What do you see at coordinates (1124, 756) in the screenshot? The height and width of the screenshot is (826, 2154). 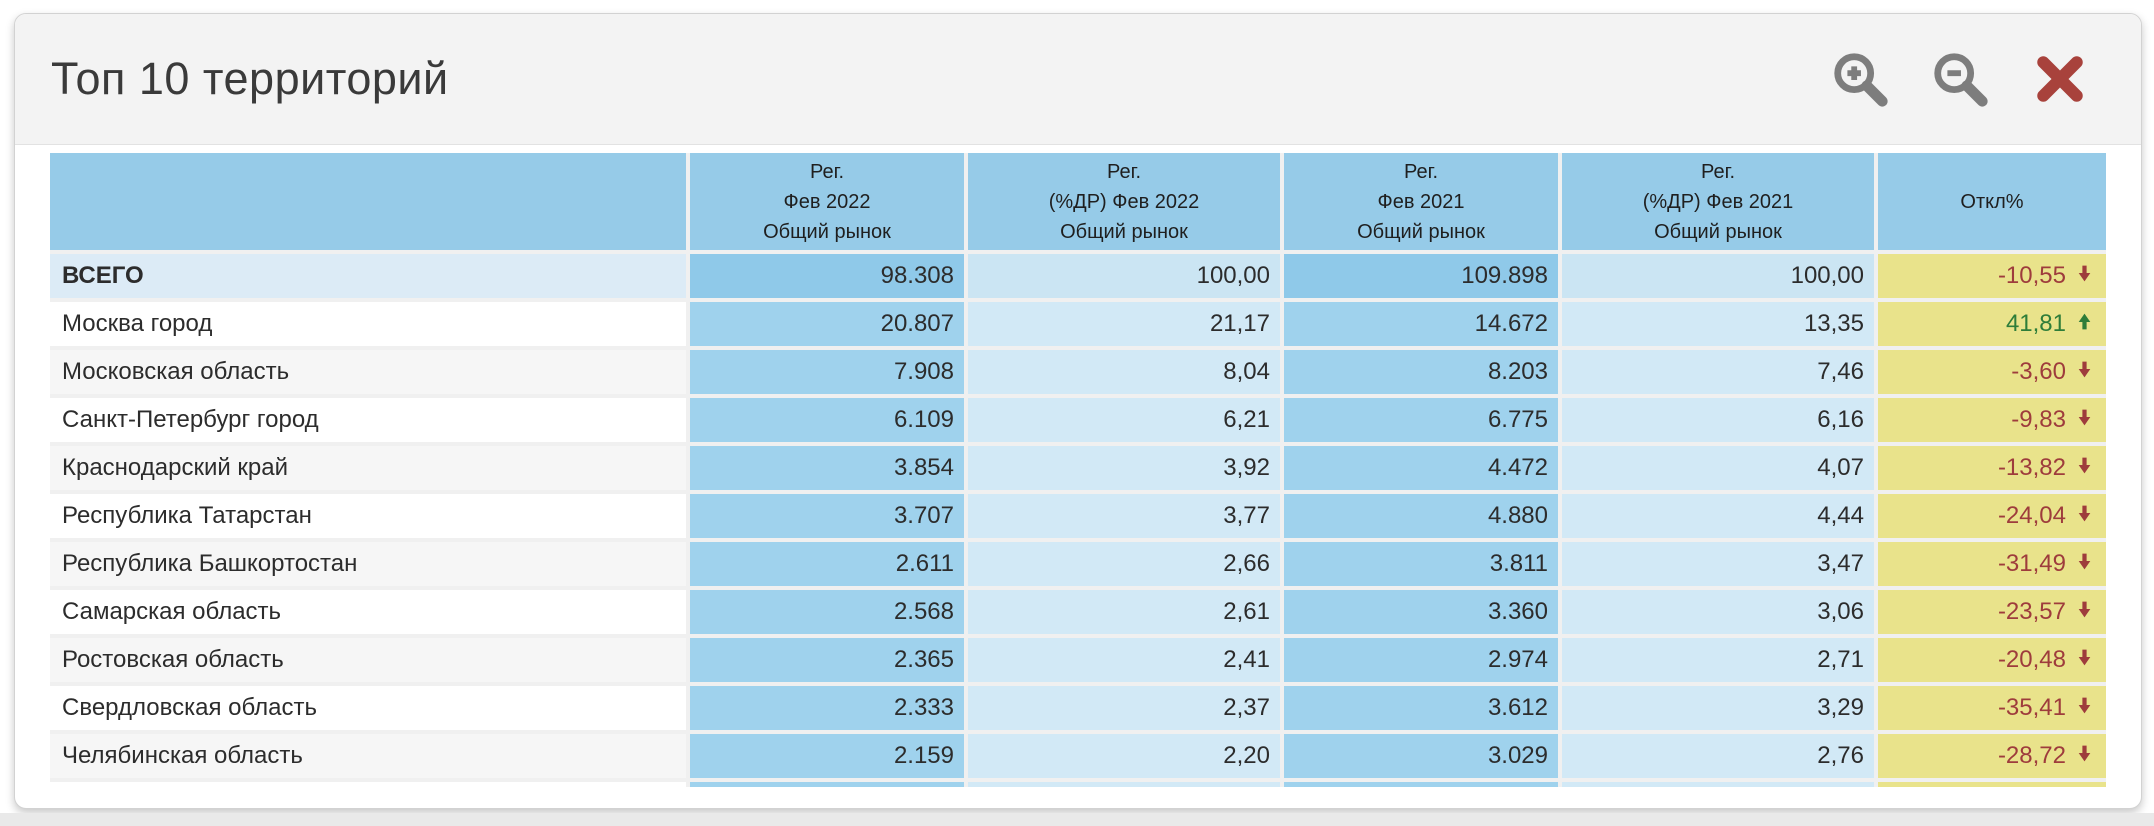 I see `value-cell-share-feb2022: 2,20` at bounding box center [1124, 756].